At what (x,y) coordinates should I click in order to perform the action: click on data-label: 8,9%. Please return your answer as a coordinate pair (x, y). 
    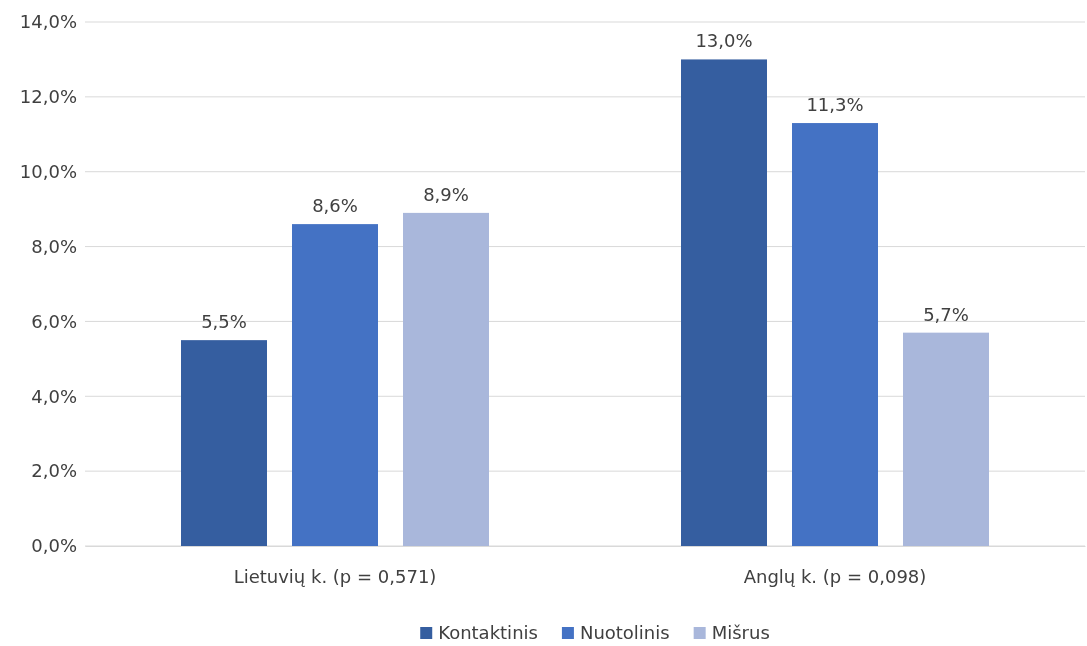
    Looking at the image, I should click on (446, 194).